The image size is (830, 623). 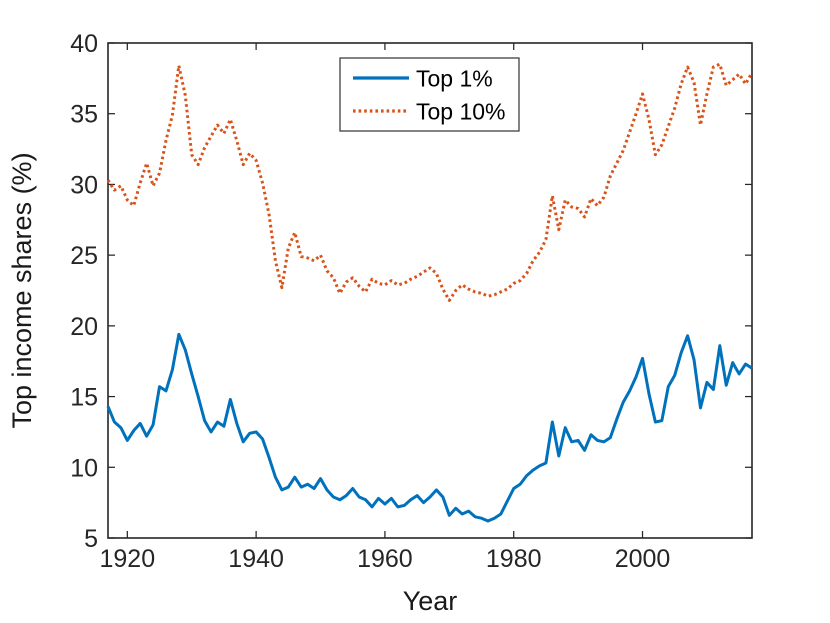 What do you see at coordinates (84, 256) in the screenshot?
I see `y-tick-label: 25` at bounding box center [84, 256].